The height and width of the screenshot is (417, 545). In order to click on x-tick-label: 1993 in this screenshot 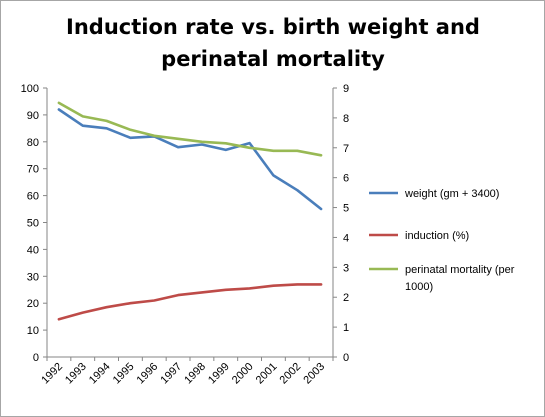, I will do `click(76, 374)`.